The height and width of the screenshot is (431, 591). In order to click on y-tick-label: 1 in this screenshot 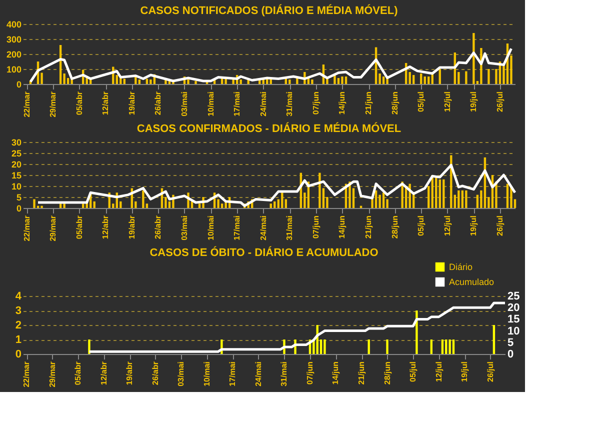, I will do `click(18, 340)`.